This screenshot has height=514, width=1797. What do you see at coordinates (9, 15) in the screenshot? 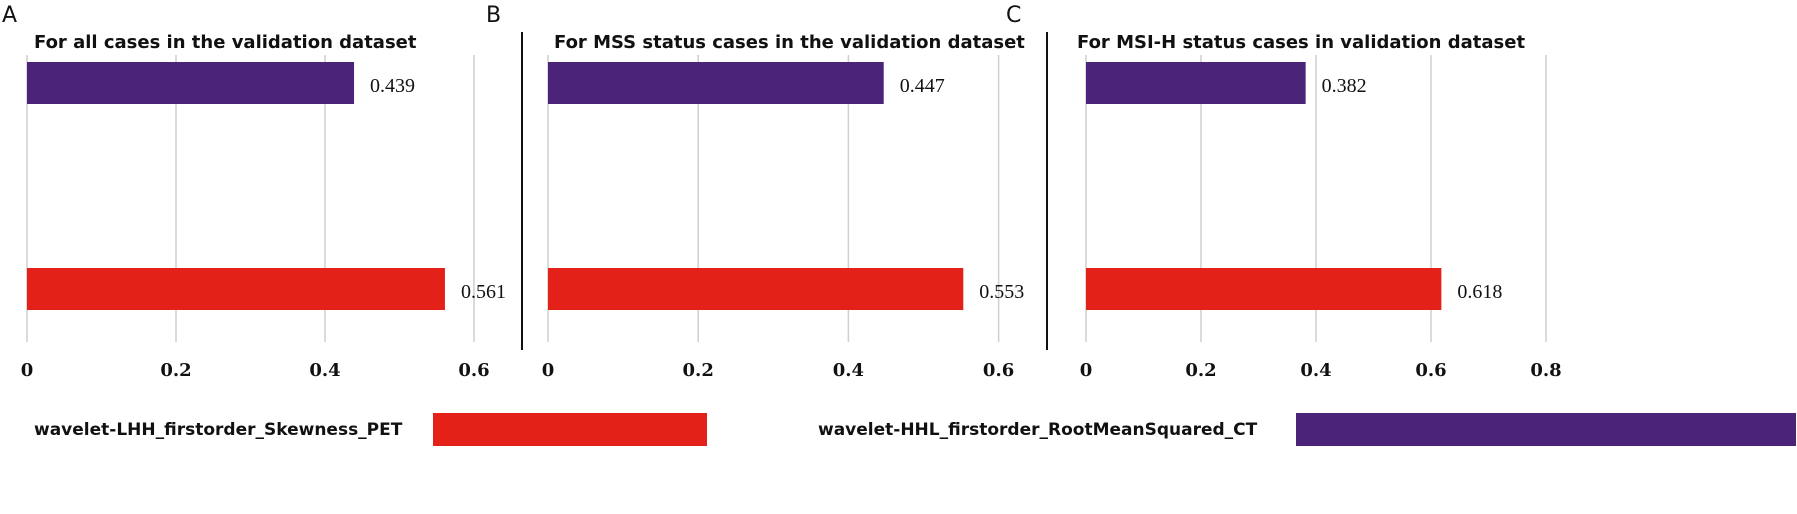
I see `panel-letter: A` at bounding box center [9, 15].